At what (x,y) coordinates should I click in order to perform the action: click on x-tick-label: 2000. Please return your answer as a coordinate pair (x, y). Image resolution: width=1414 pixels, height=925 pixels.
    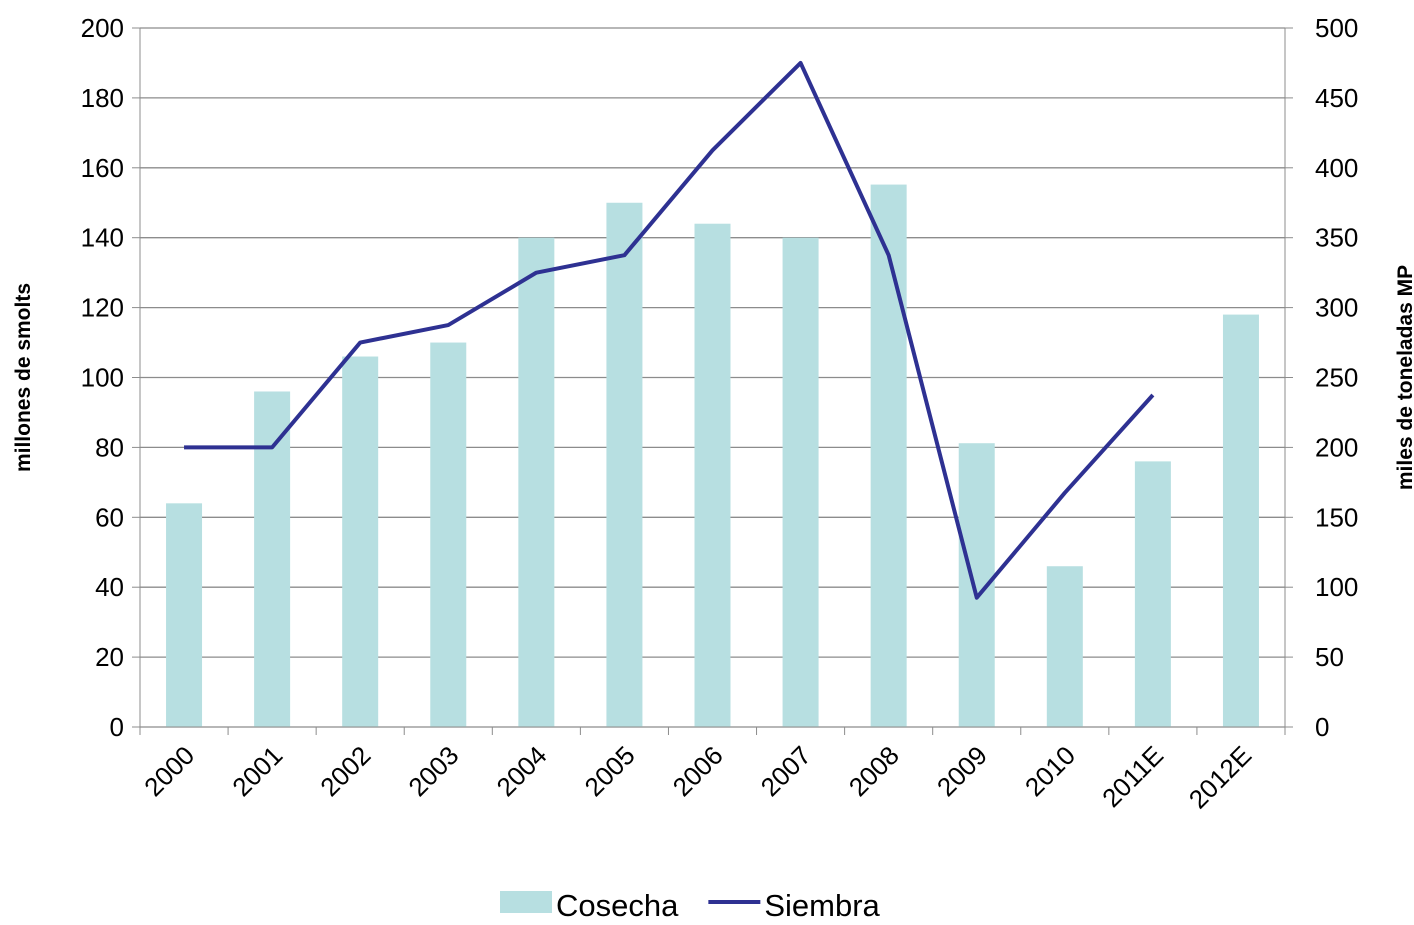
    Looking at the image, I should click on (169, 771).